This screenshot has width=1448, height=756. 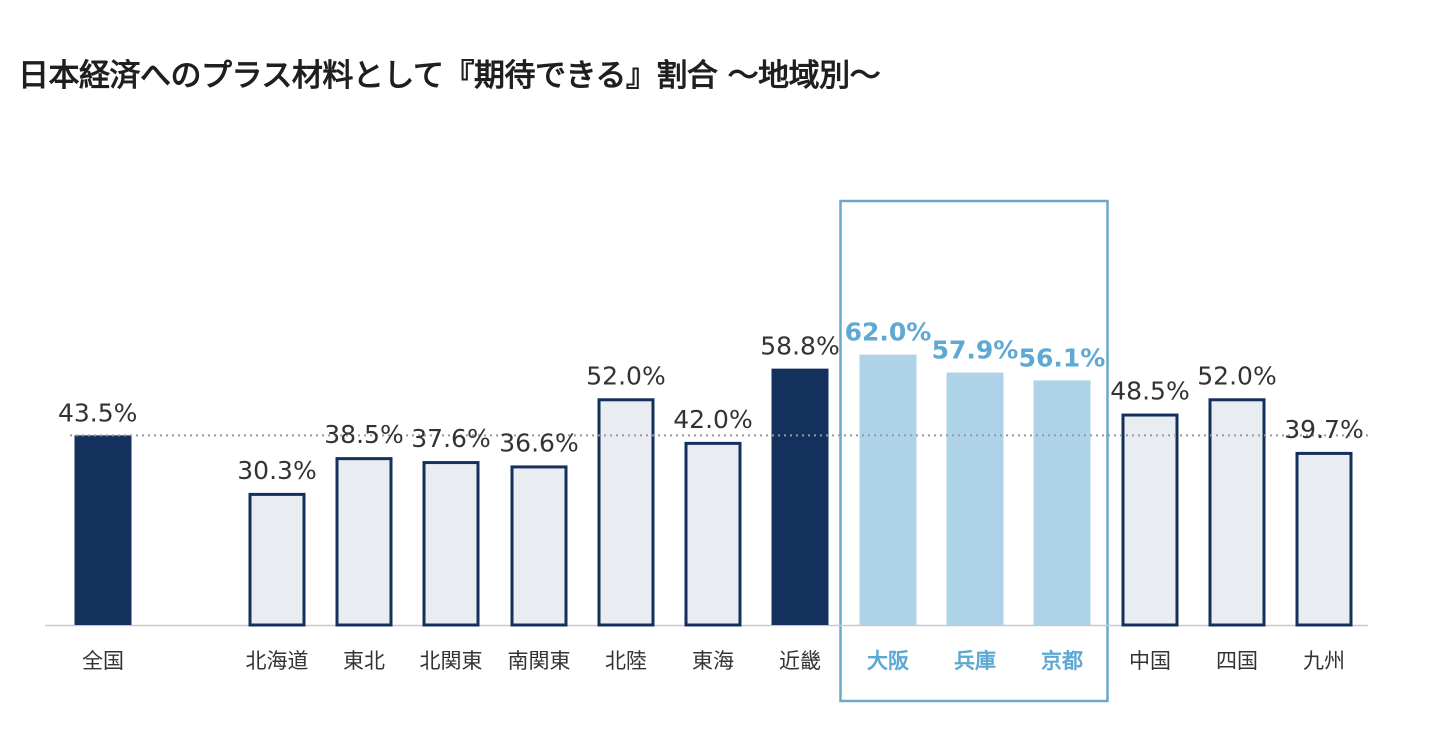 I want to click on bar-中国, so click(x=1150, y=520).